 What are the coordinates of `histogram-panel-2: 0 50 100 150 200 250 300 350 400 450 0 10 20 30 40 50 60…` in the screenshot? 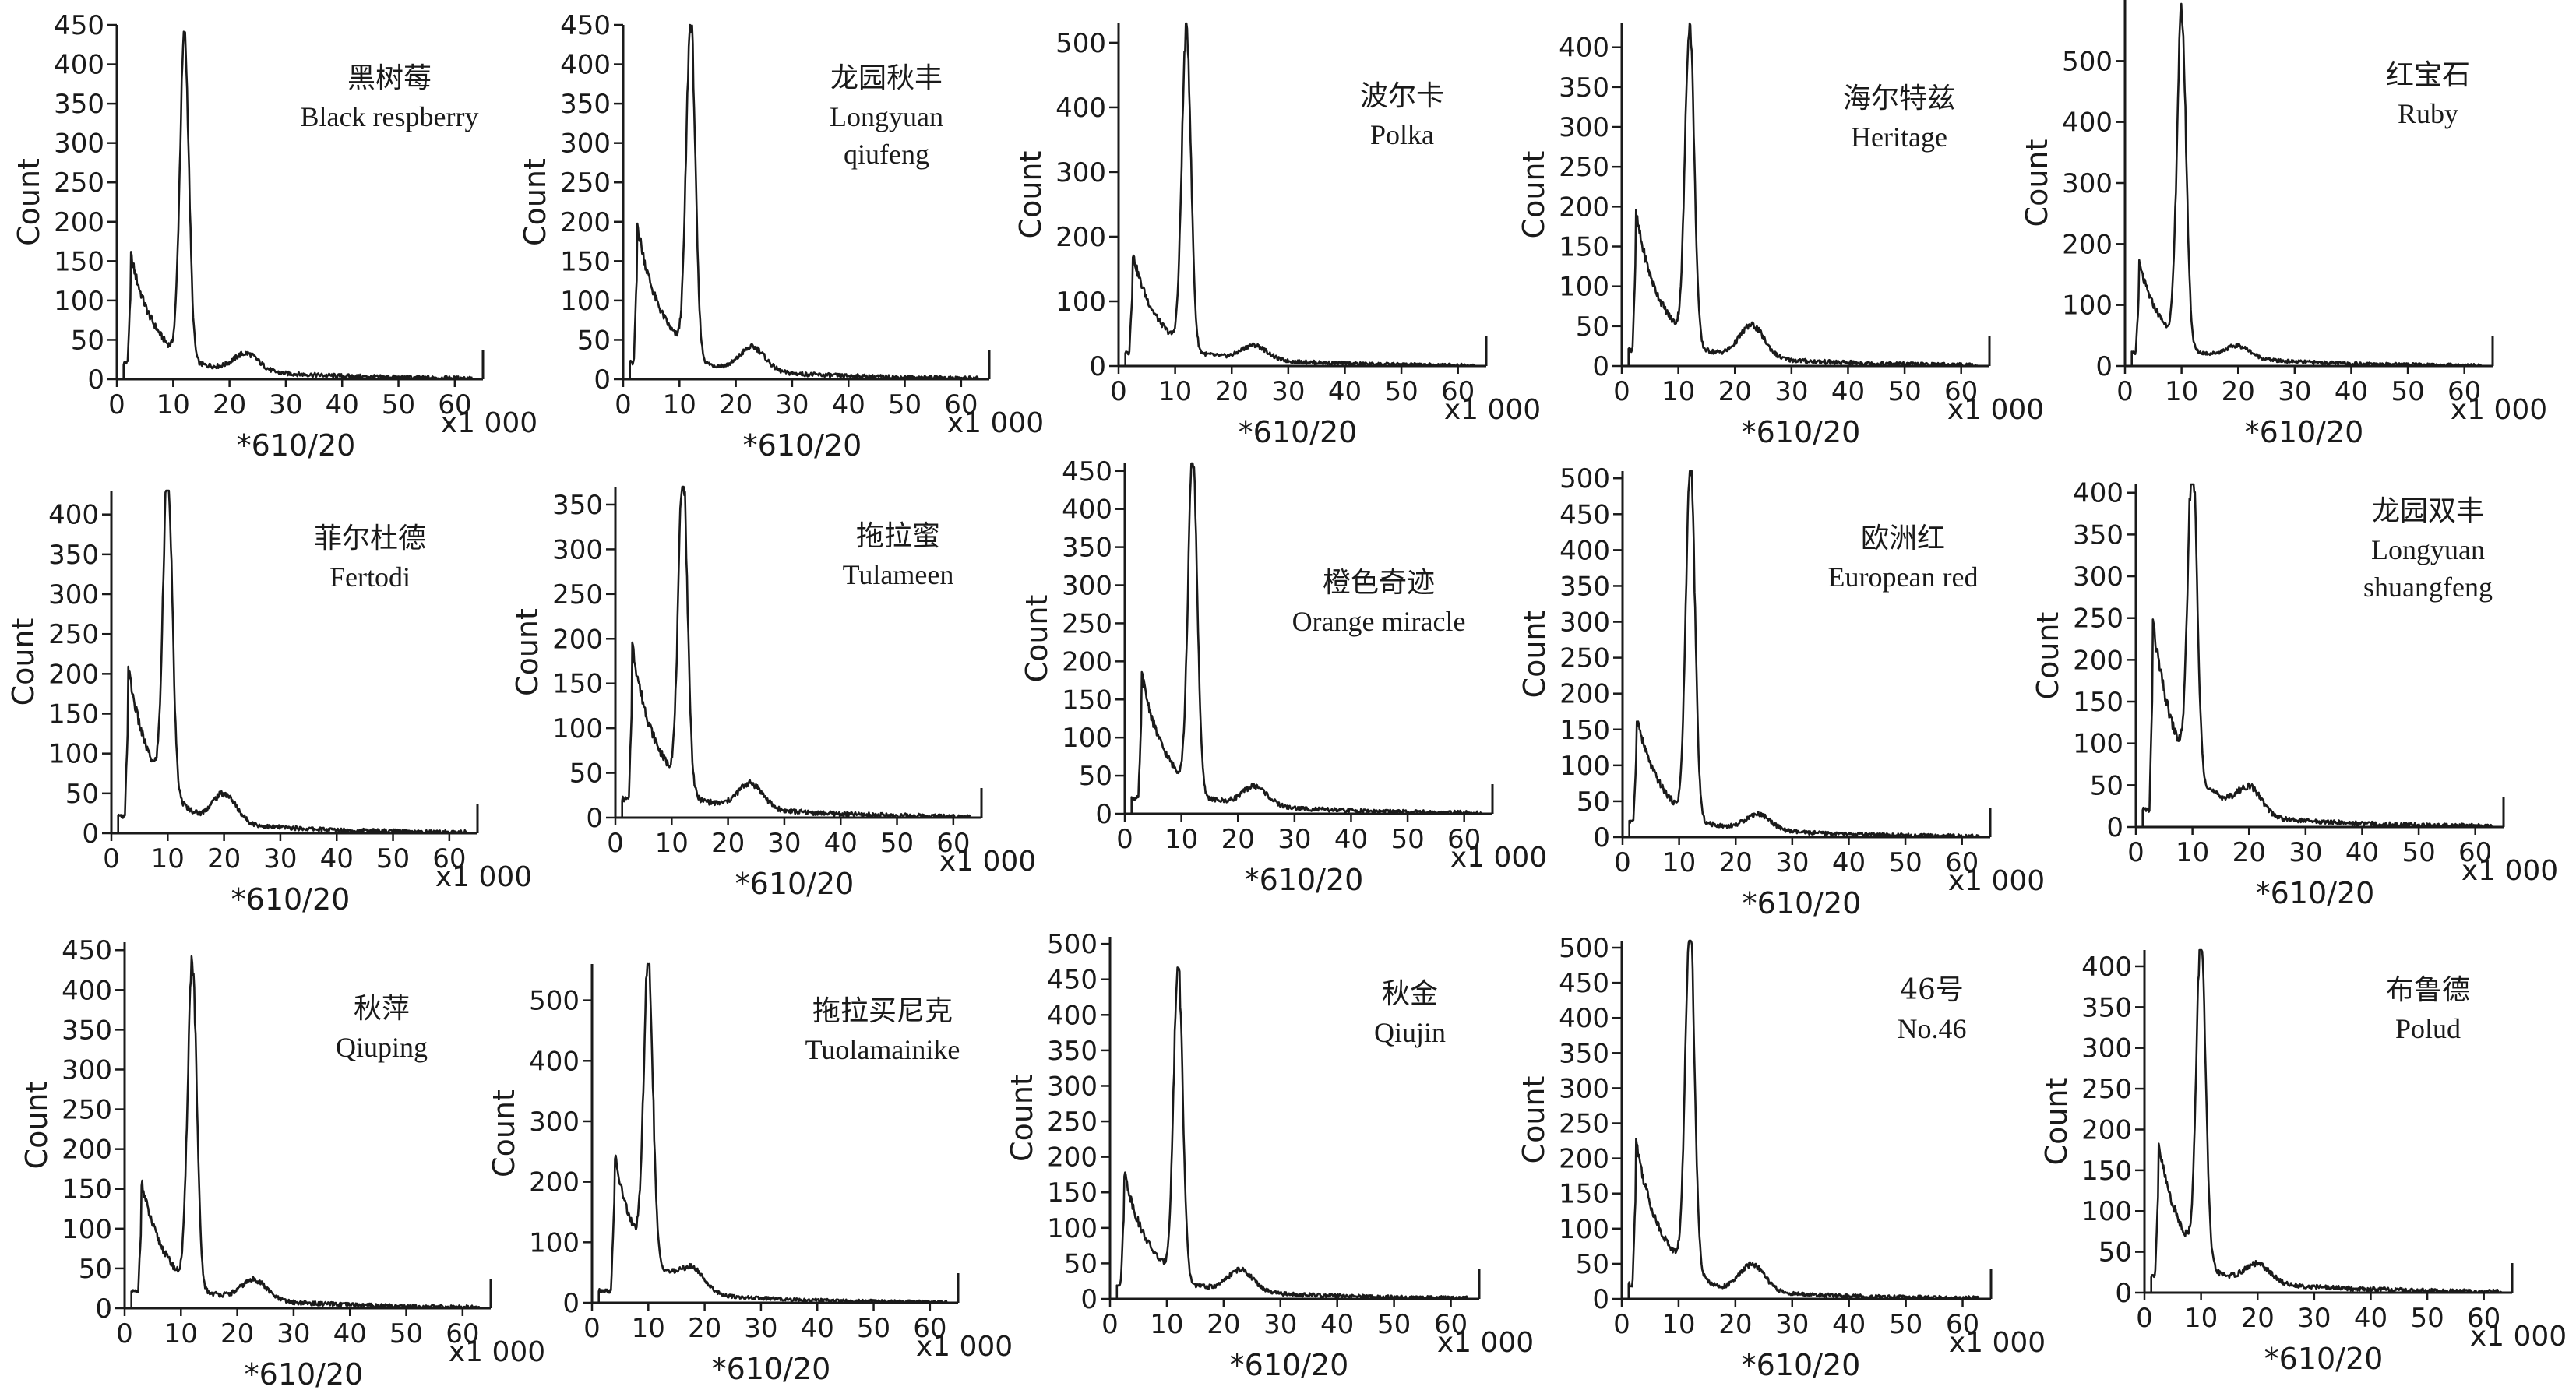 It's located at (781, 236).